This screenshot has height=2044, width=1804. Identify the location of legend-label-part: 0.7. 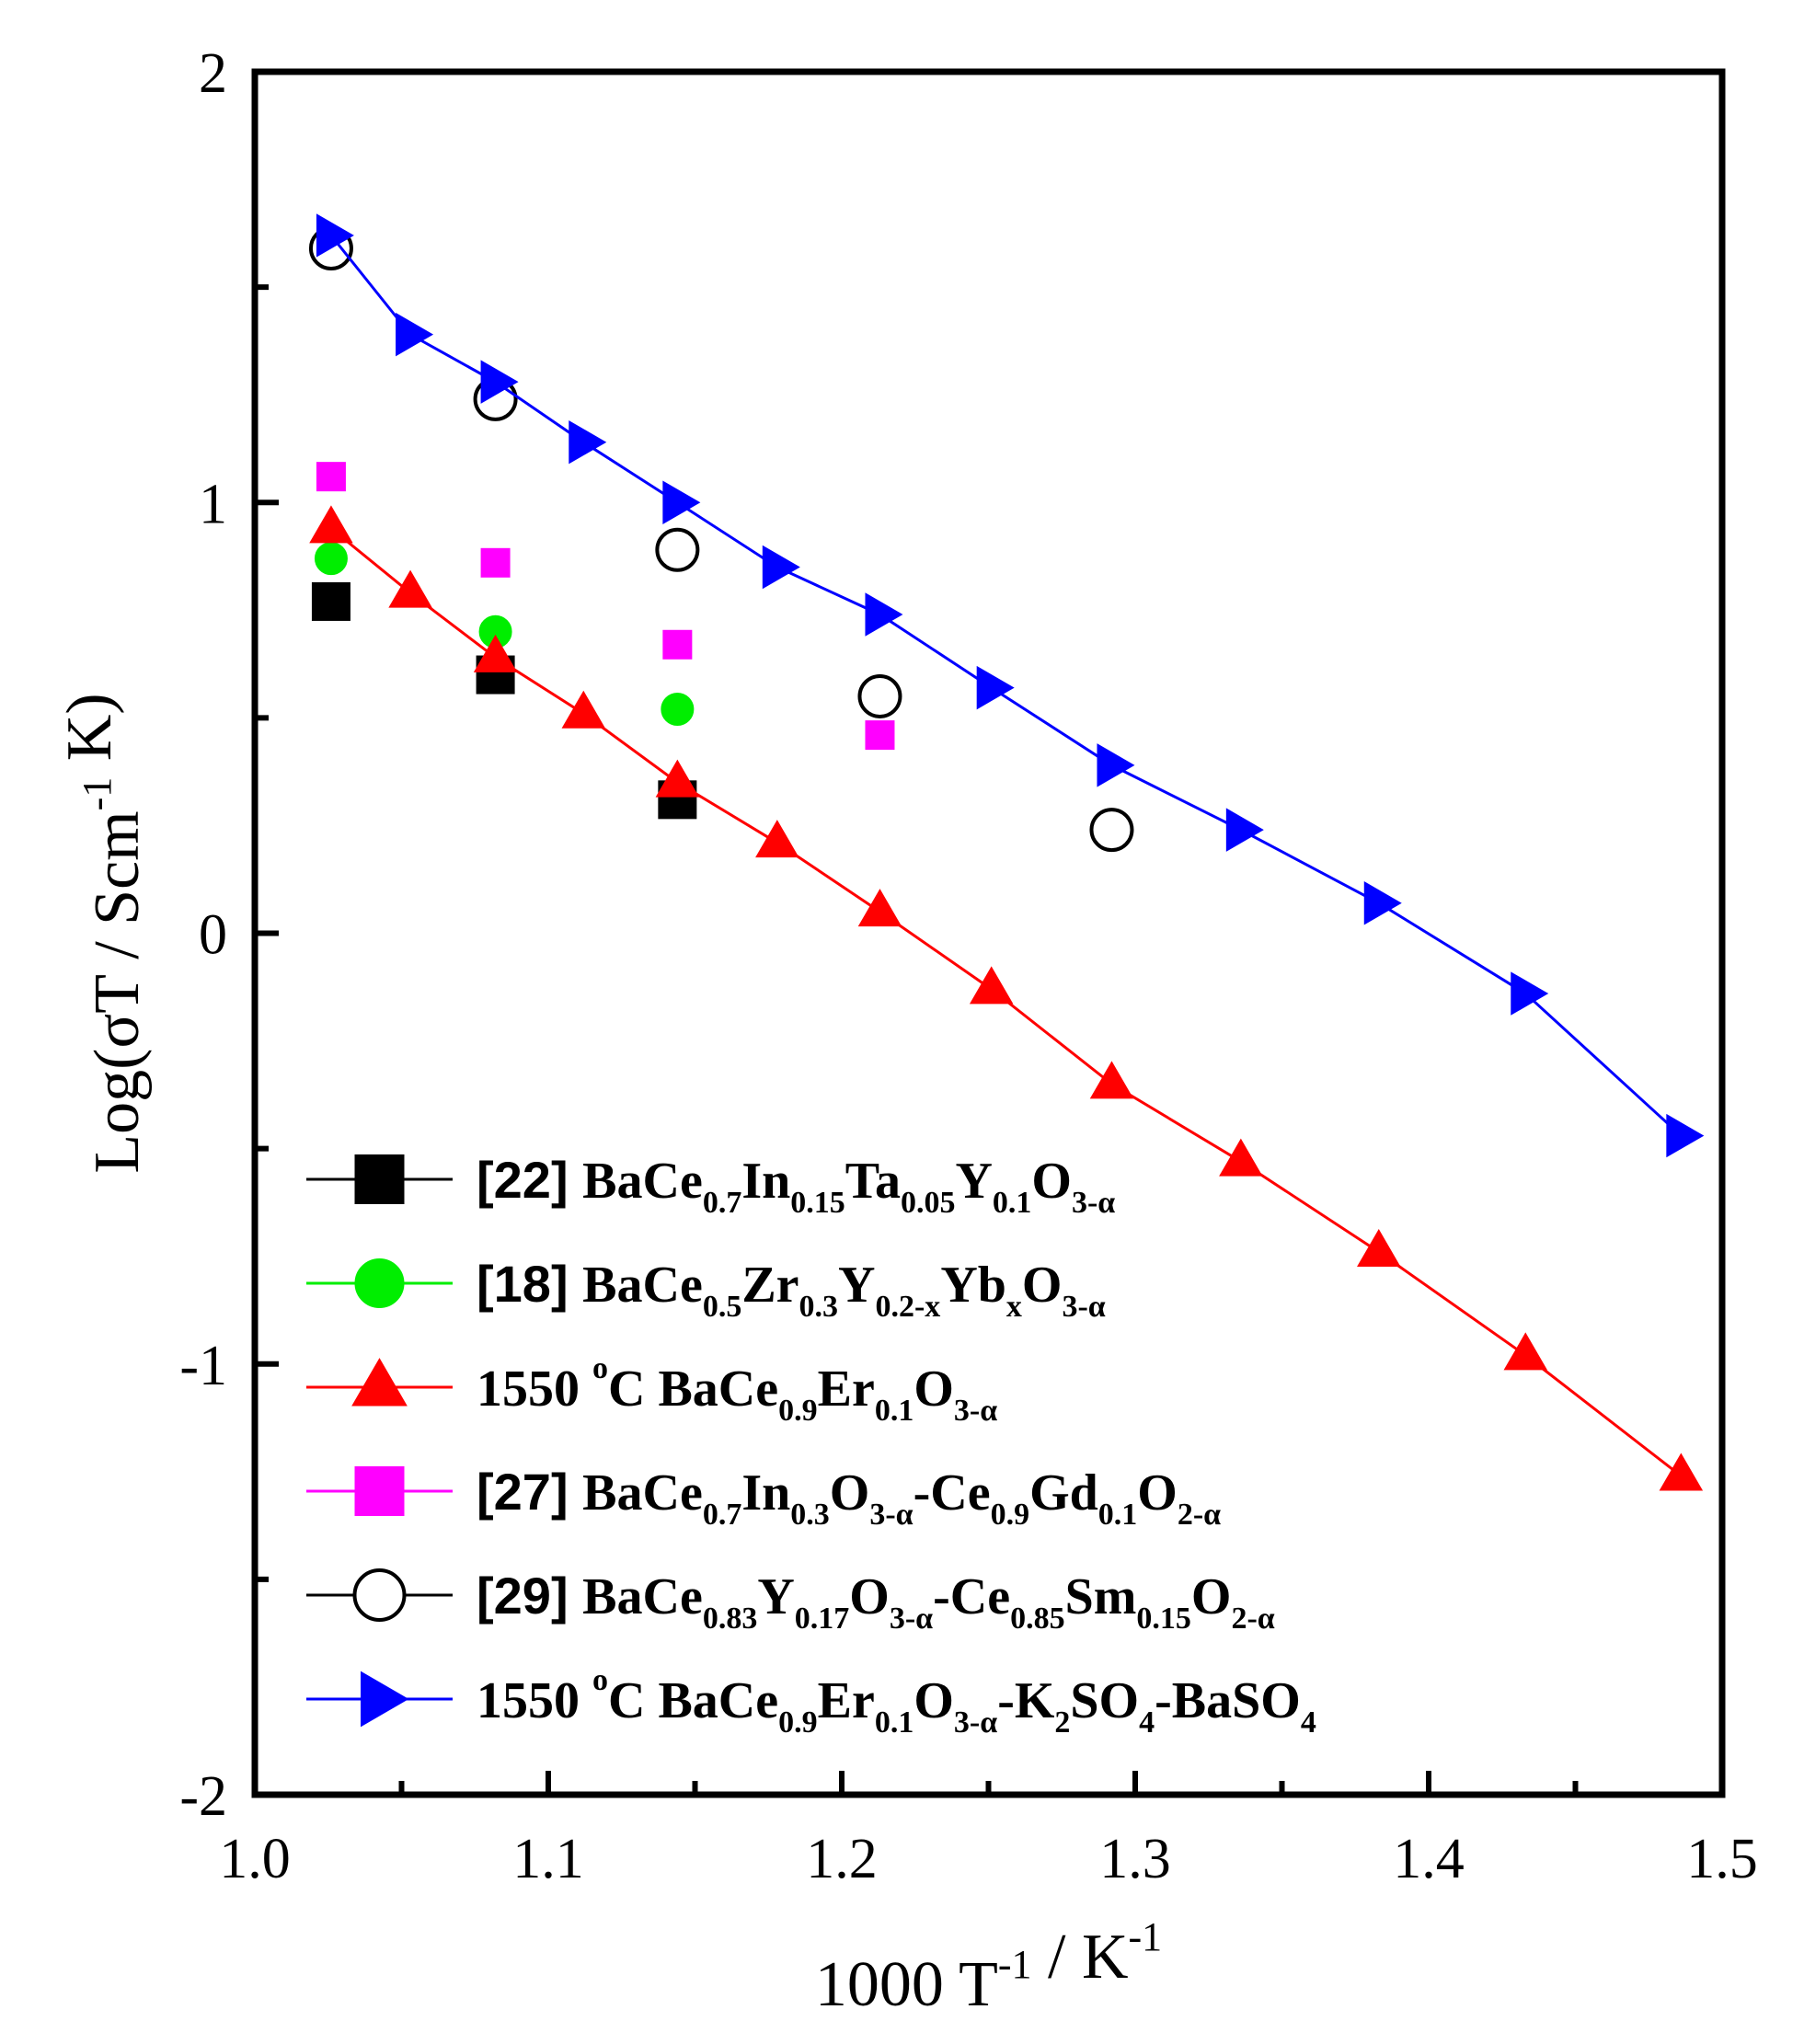
(722, 1203).